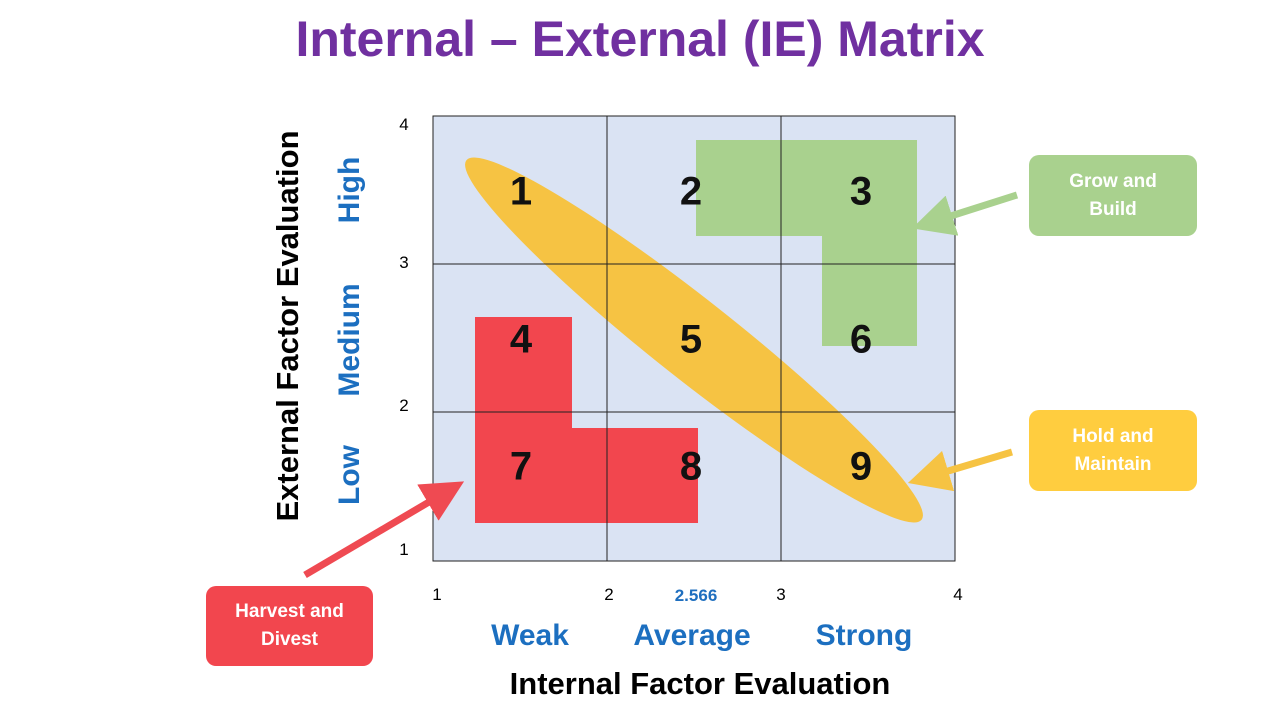 This screenshot has width=1280, height=720. Describe the element at coordinates (404, 262) in the screenshot. I see `y-tick: 3` at that location.